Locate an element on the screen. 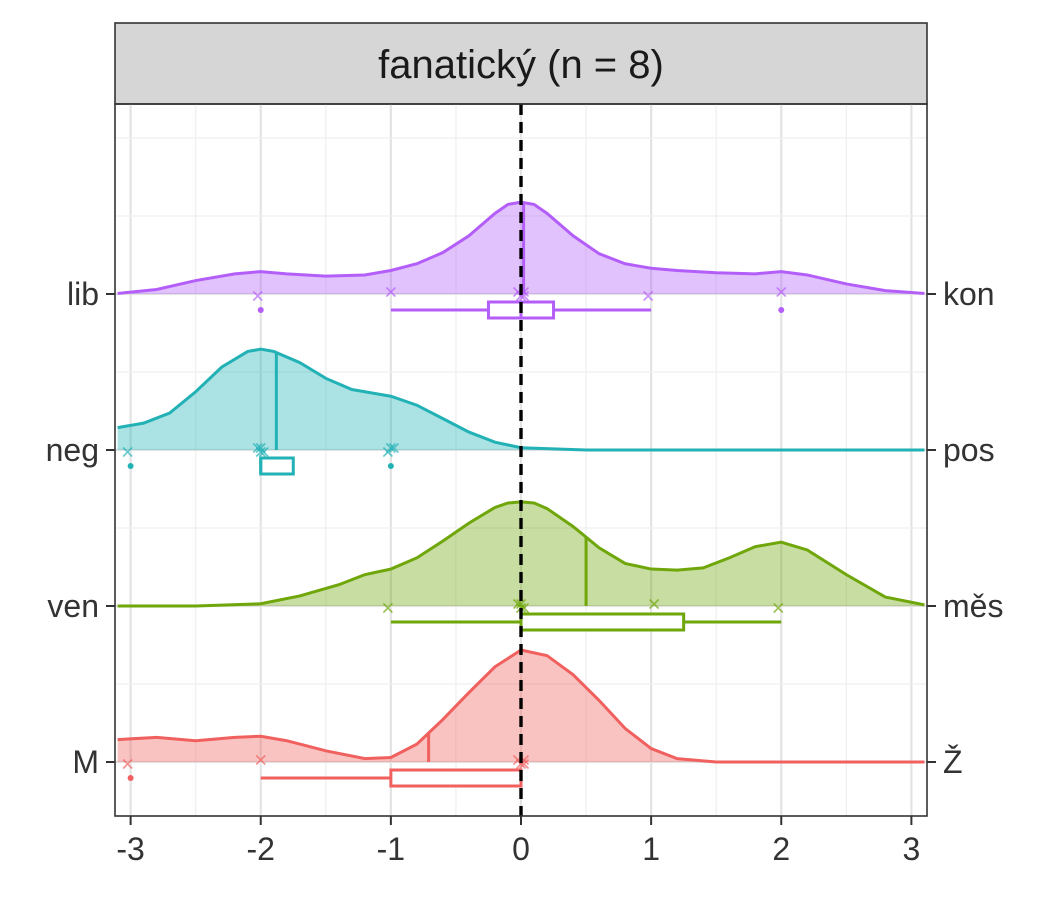 The image size is (1050, 900). x-tick-label: 0 is located at coordinates (521, 849).